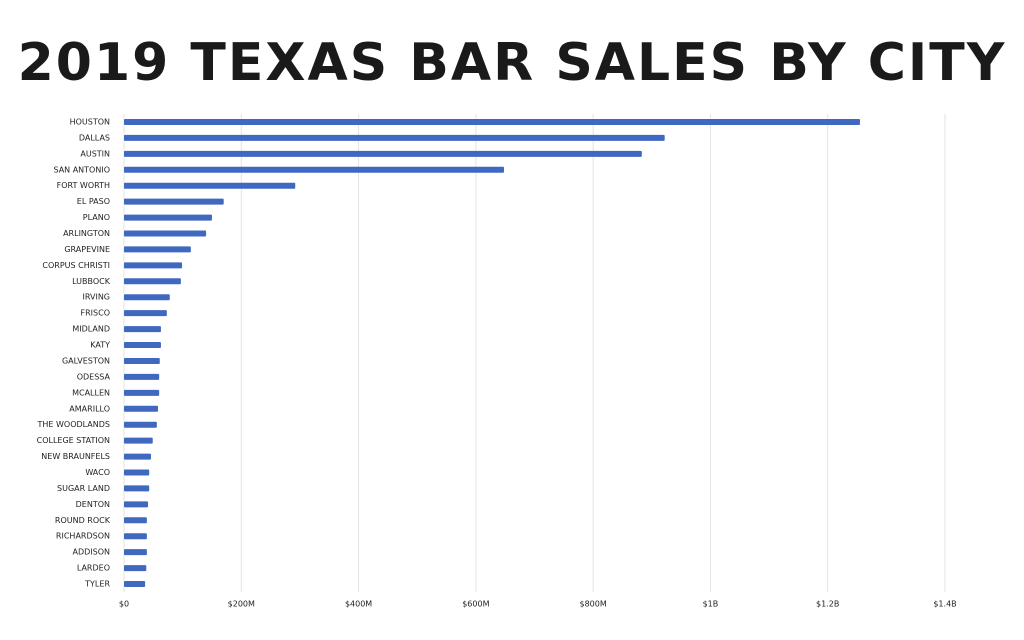 The image size is (1024, 640). What do you see at coordinates (97, 297) in the screenshot?
I see `y-tick-label: IRVING` at bounding box center [97, 297].